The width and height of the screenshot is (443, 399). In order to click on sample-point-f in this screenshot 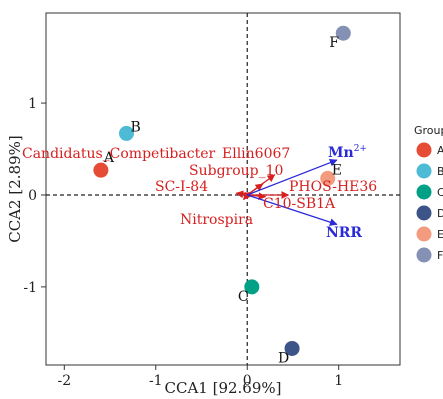, I will do `click(343, 33)`.